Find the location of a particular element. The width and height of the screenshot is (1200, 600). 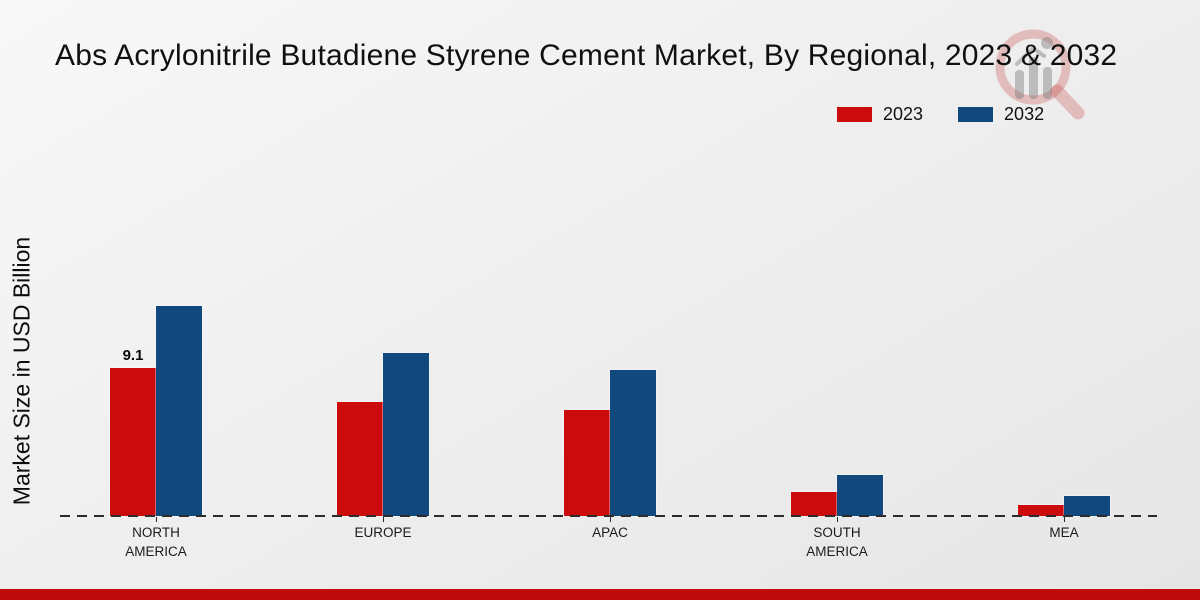

bar-2032-mea is located at coordinates (1087, 506).